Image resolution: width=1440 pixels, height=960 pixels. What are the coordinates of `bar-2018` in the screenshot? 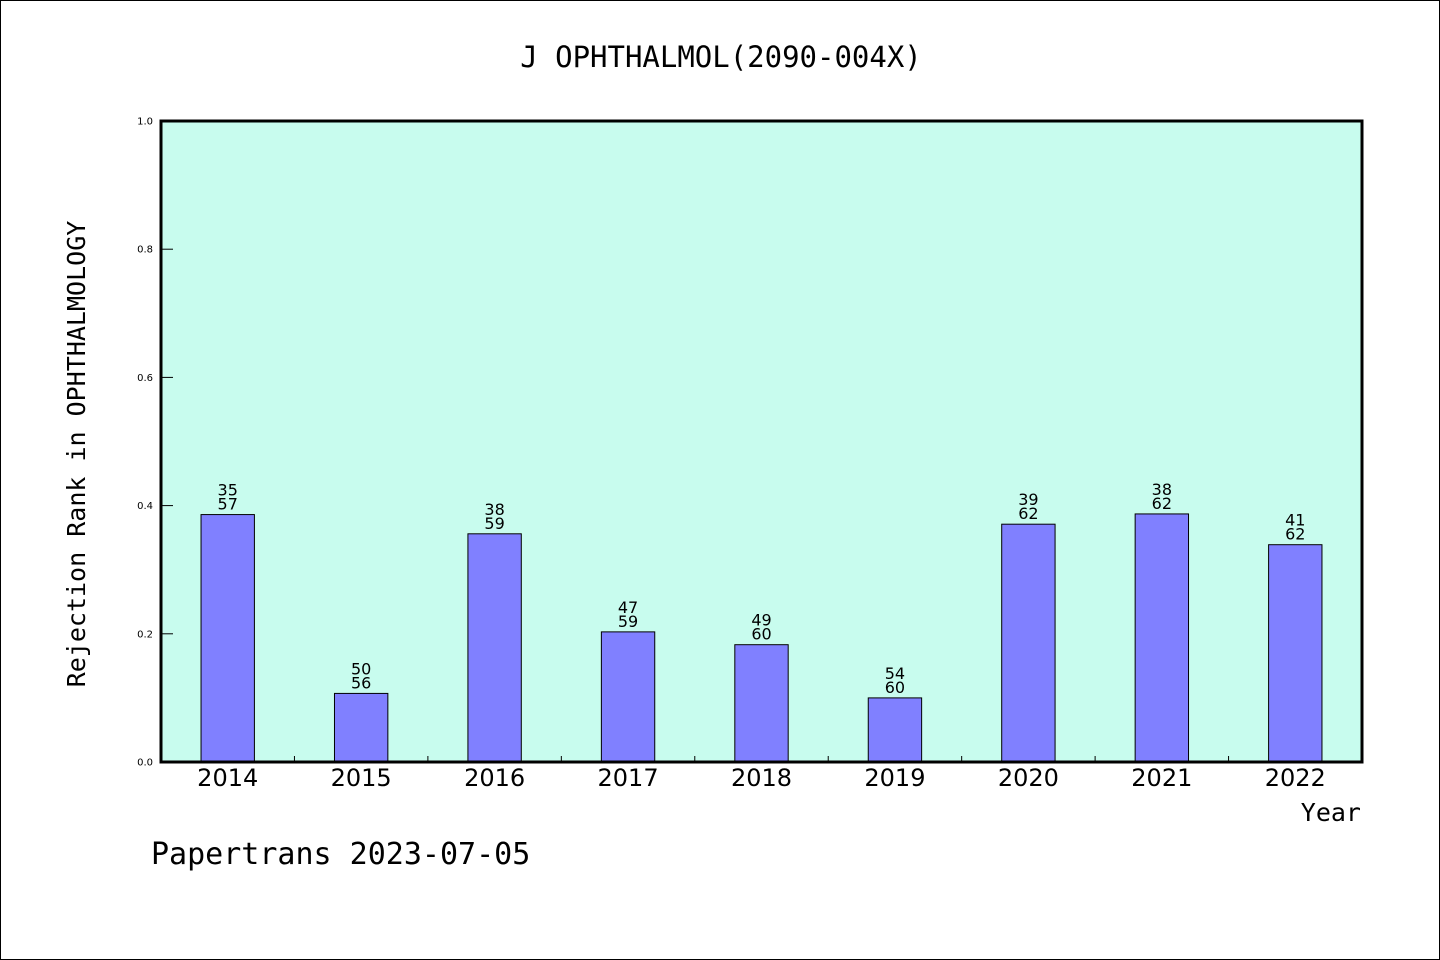 It's located at (761, 703).